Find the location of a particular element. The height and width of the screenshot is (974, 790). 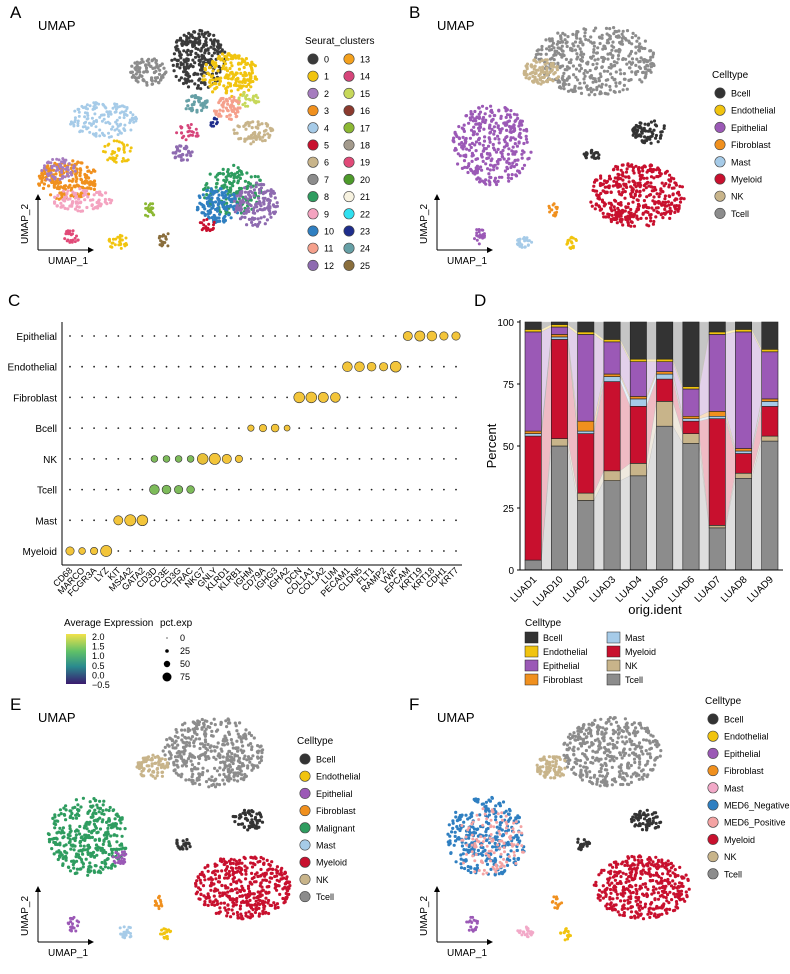

legend-label: Mast is located at coordinates (326, 846).